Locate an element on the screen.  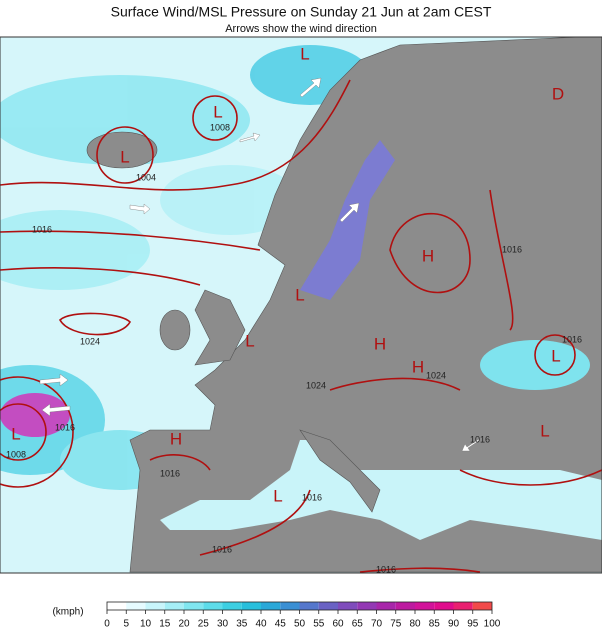
colorbar-tick-label: 70 is located at coordinates (377, 624).